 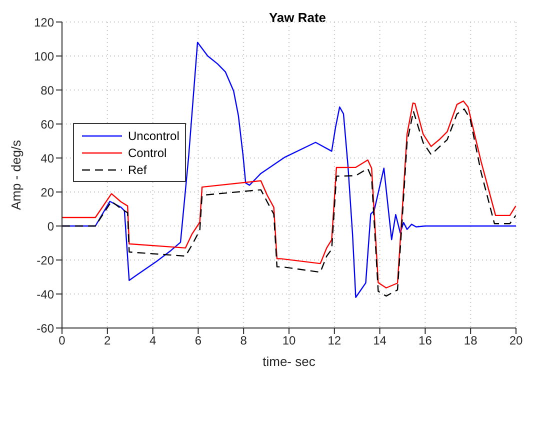 I want to click on legend-label: Uncontrol, so click(x=154, y=135).